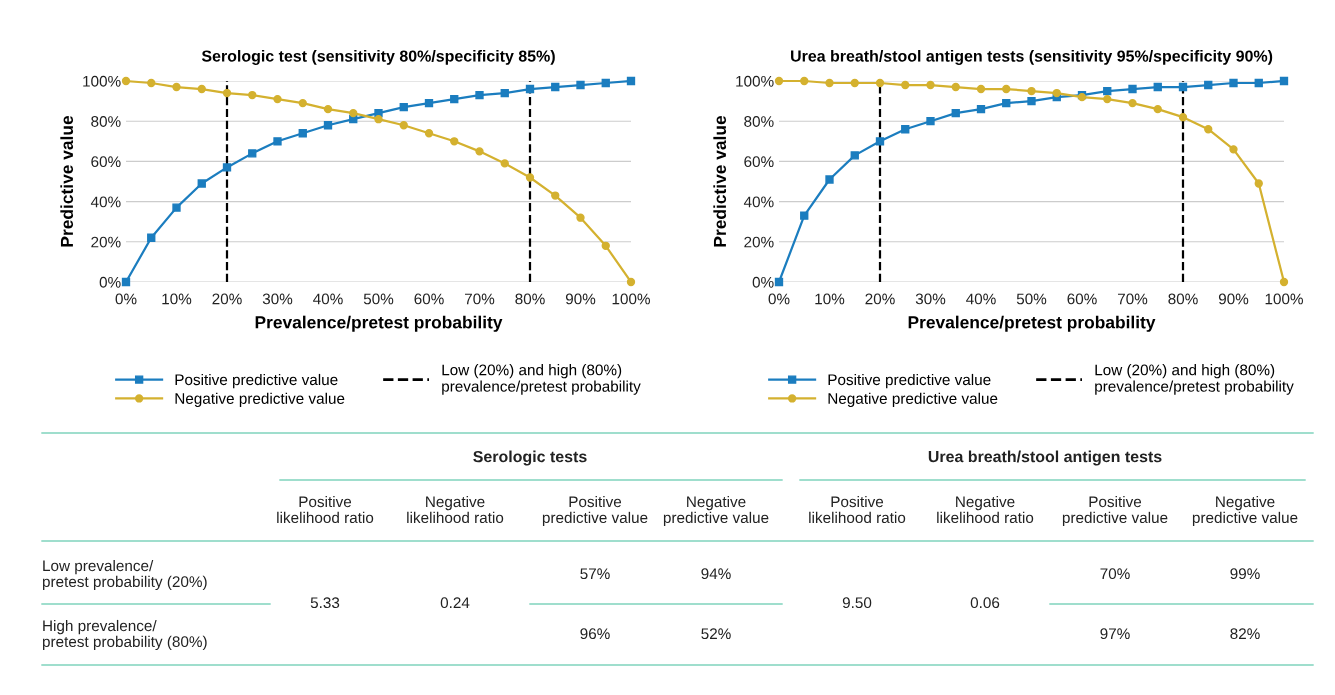 The height and width of the screenshot is (695, 1335). I want to click on chart-title: Urea breath/stool antigen tests (sensitivity 95%/specificity 90%), so click(1032, 57).